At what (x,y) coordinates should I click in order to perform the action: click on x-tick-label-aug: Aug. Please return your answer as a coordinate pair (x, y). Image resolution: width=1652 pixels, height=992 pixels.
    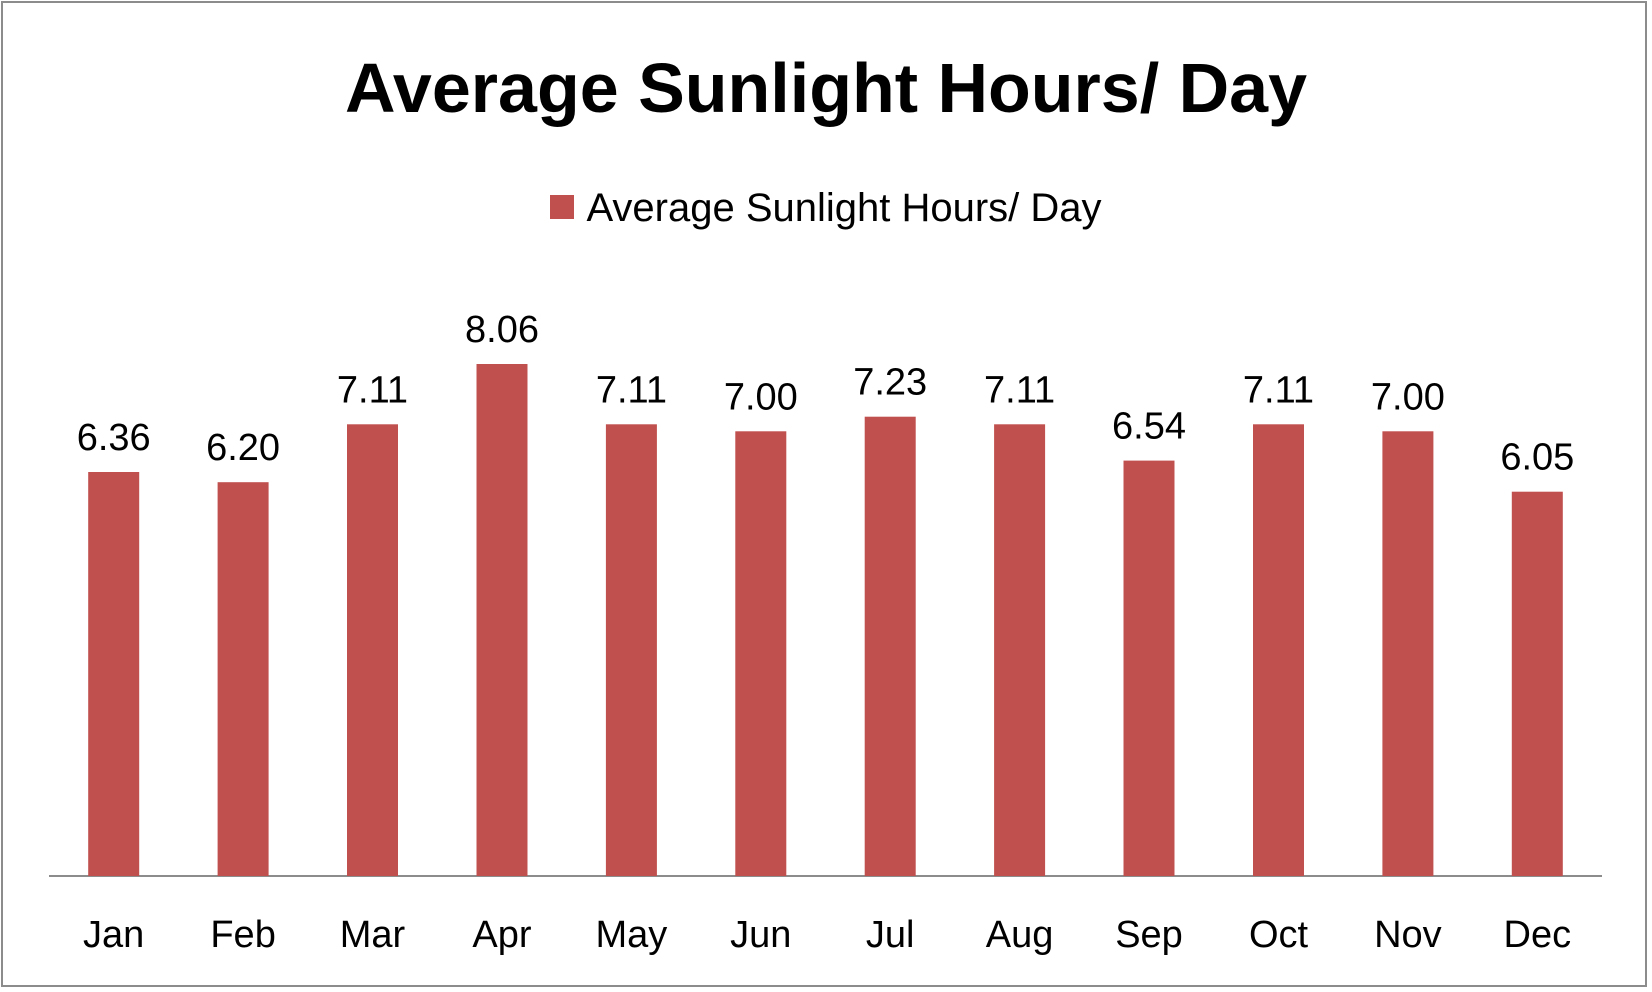
    Looking at the image, I should click on (1020, 935).